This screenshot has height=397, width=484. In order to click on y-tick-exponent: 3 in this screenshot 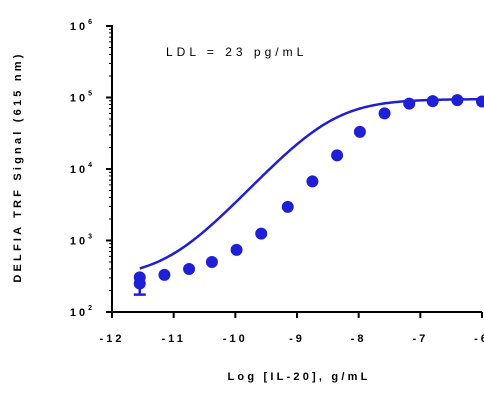, I will do `click(90, 237)`.